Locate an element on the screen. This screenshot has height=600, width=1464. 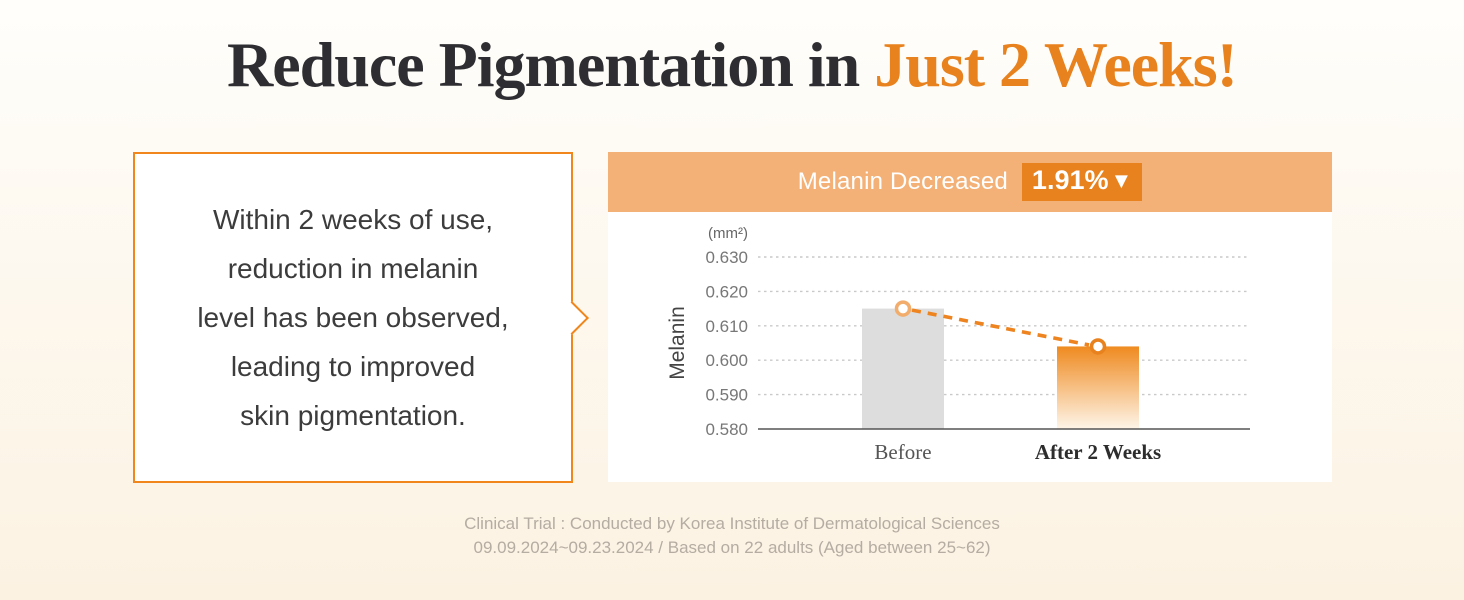
decrease-value: 1.91% is located at coordinates (1070, 180).